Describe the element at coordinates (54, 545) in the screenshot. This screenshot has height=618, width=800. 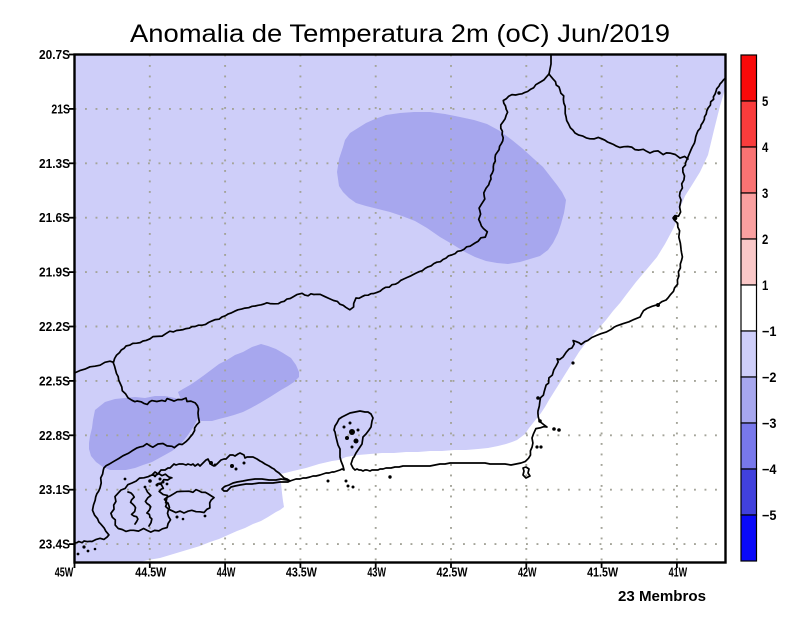
I see `svg-text: 23.4S` at that location.